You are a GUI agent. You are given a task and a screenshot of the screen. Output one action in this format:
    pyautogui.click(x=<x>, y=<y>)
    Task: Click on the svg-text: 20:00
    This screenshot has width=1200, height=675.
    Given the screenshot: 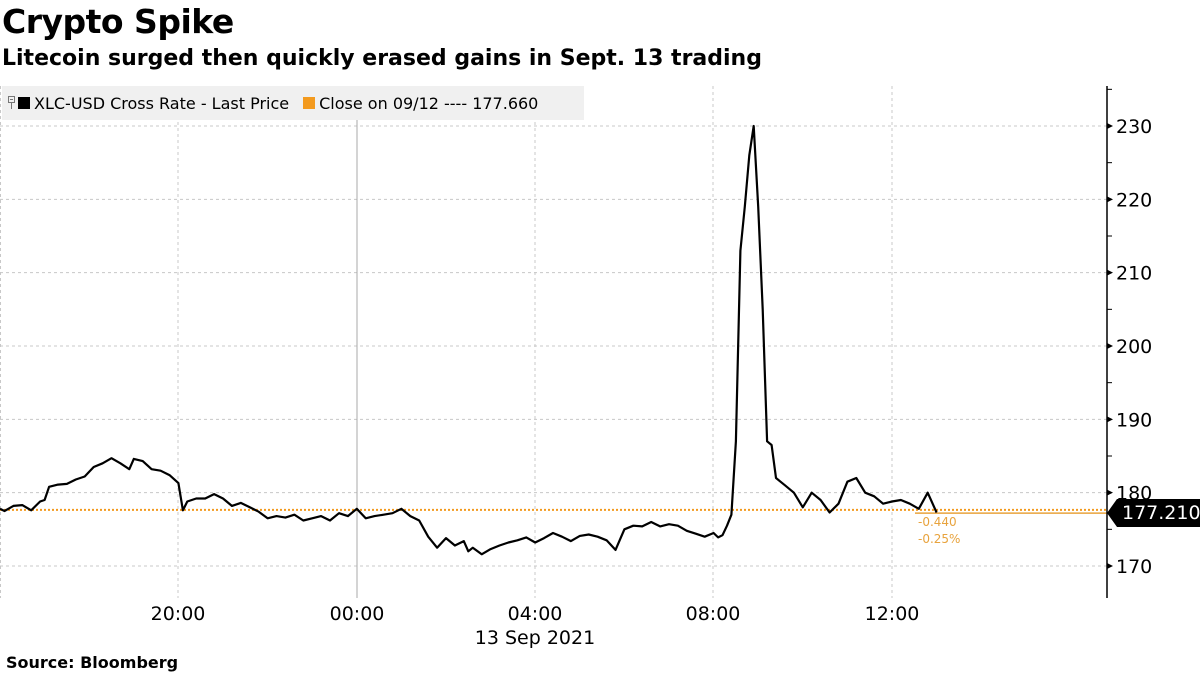 What is the action you would take?
    pyautogui.click(x=178, y=614)
    